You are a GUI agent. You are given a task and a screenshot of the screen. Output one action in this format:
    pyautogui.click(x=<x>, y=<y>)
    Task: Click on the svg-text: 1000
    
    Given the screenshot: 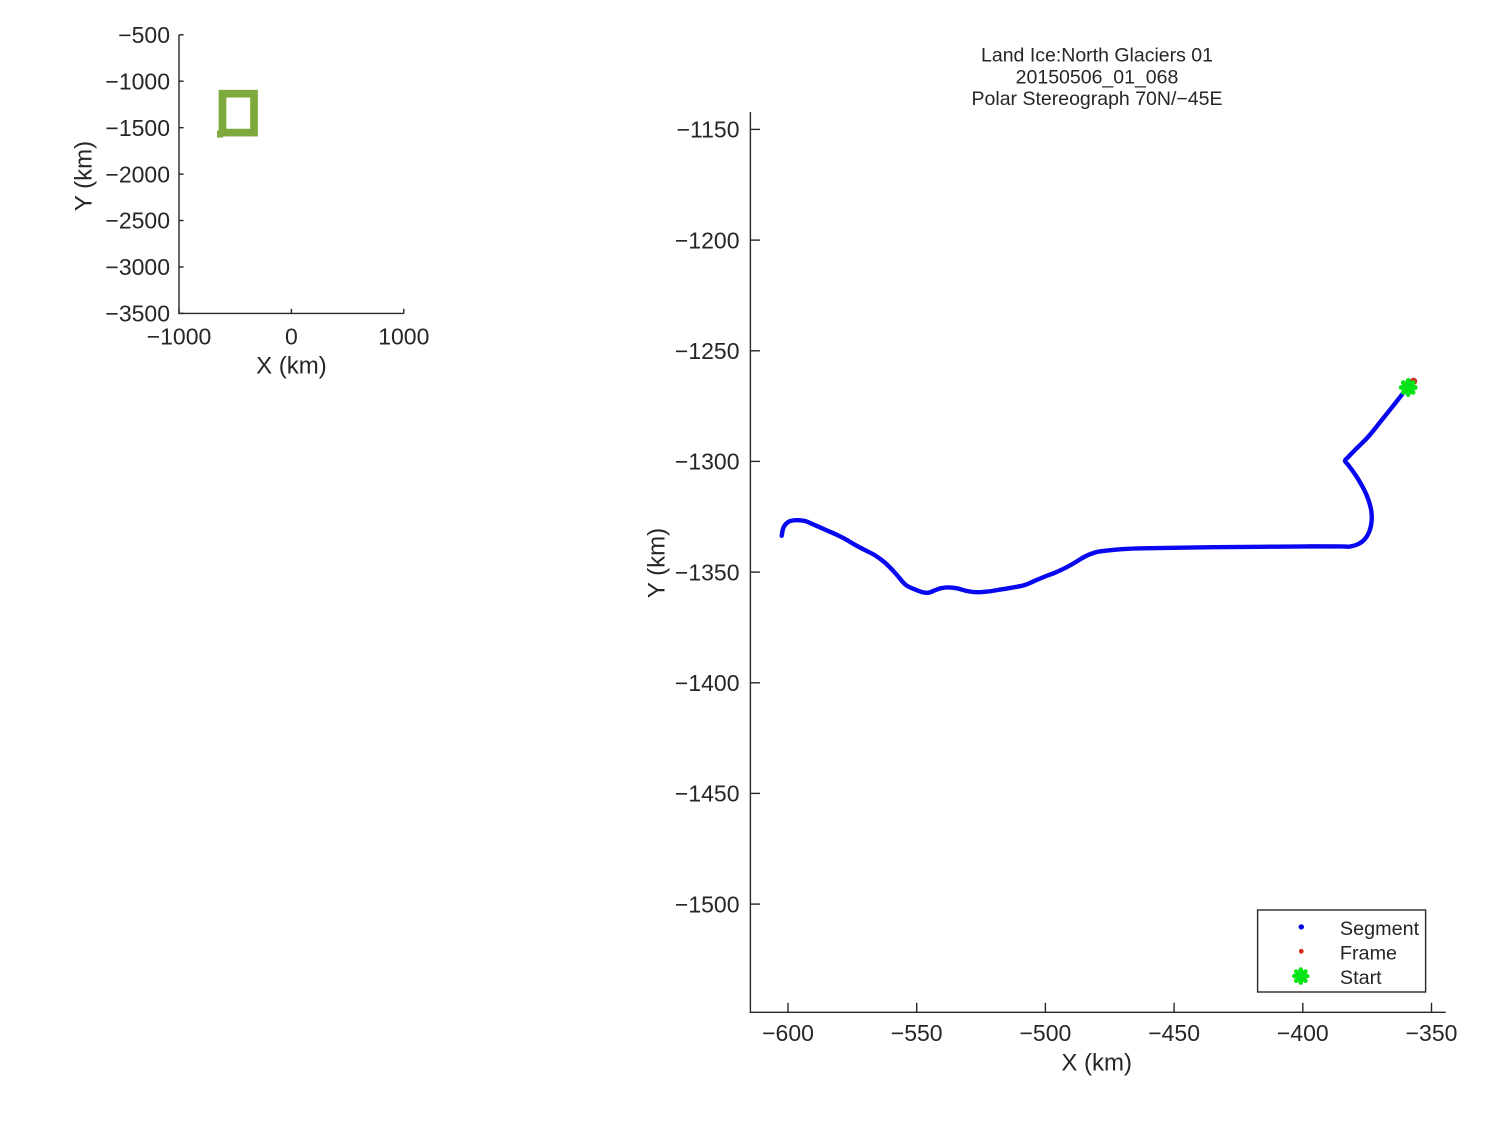 What is the action you would take?
    pyautogui.click(x=403, y=337)
    